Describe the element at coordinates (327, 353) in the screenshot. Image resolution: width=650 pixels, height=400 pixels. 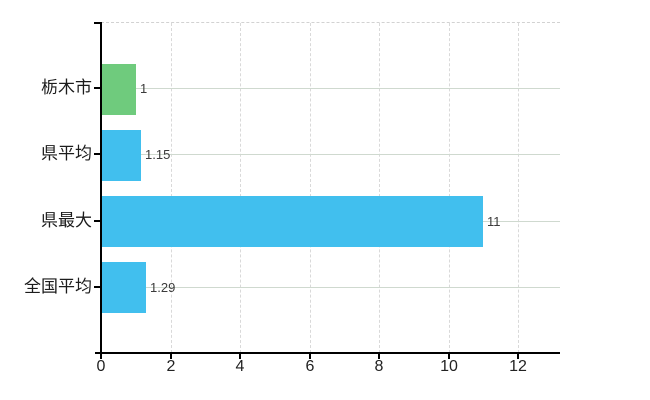
I see `x-axis-line` at that location.